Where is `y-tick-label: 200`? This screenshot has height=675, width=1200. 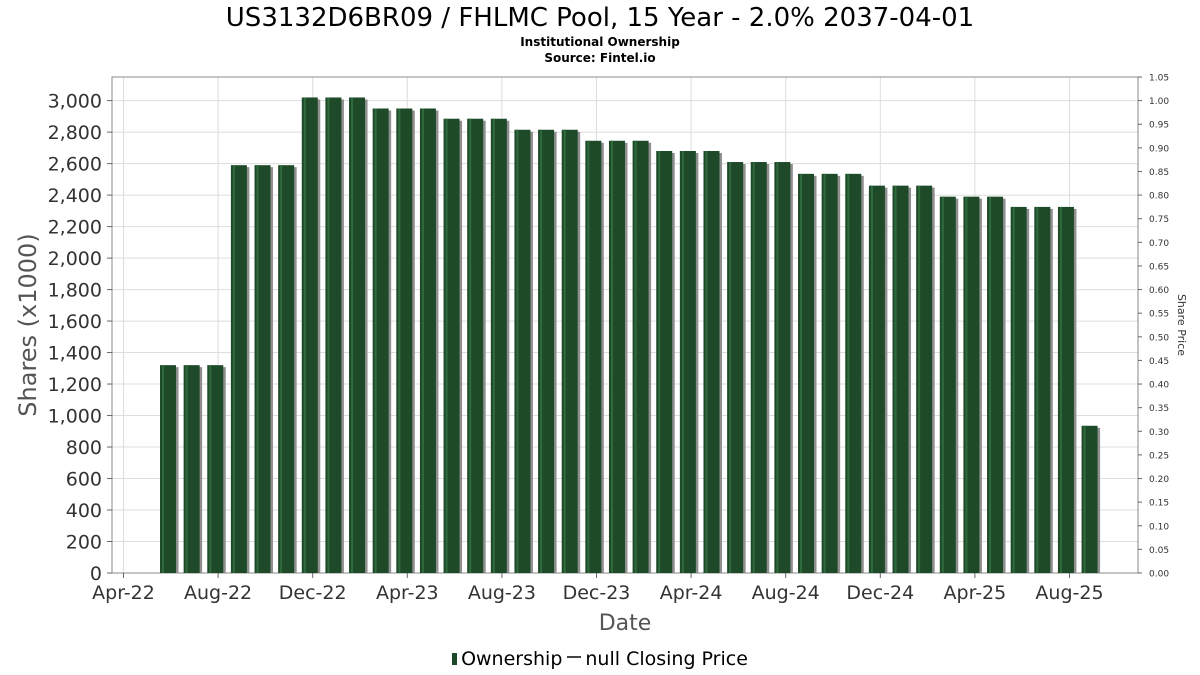
y-tick-label: 200 is located at coordinates (84, 543).